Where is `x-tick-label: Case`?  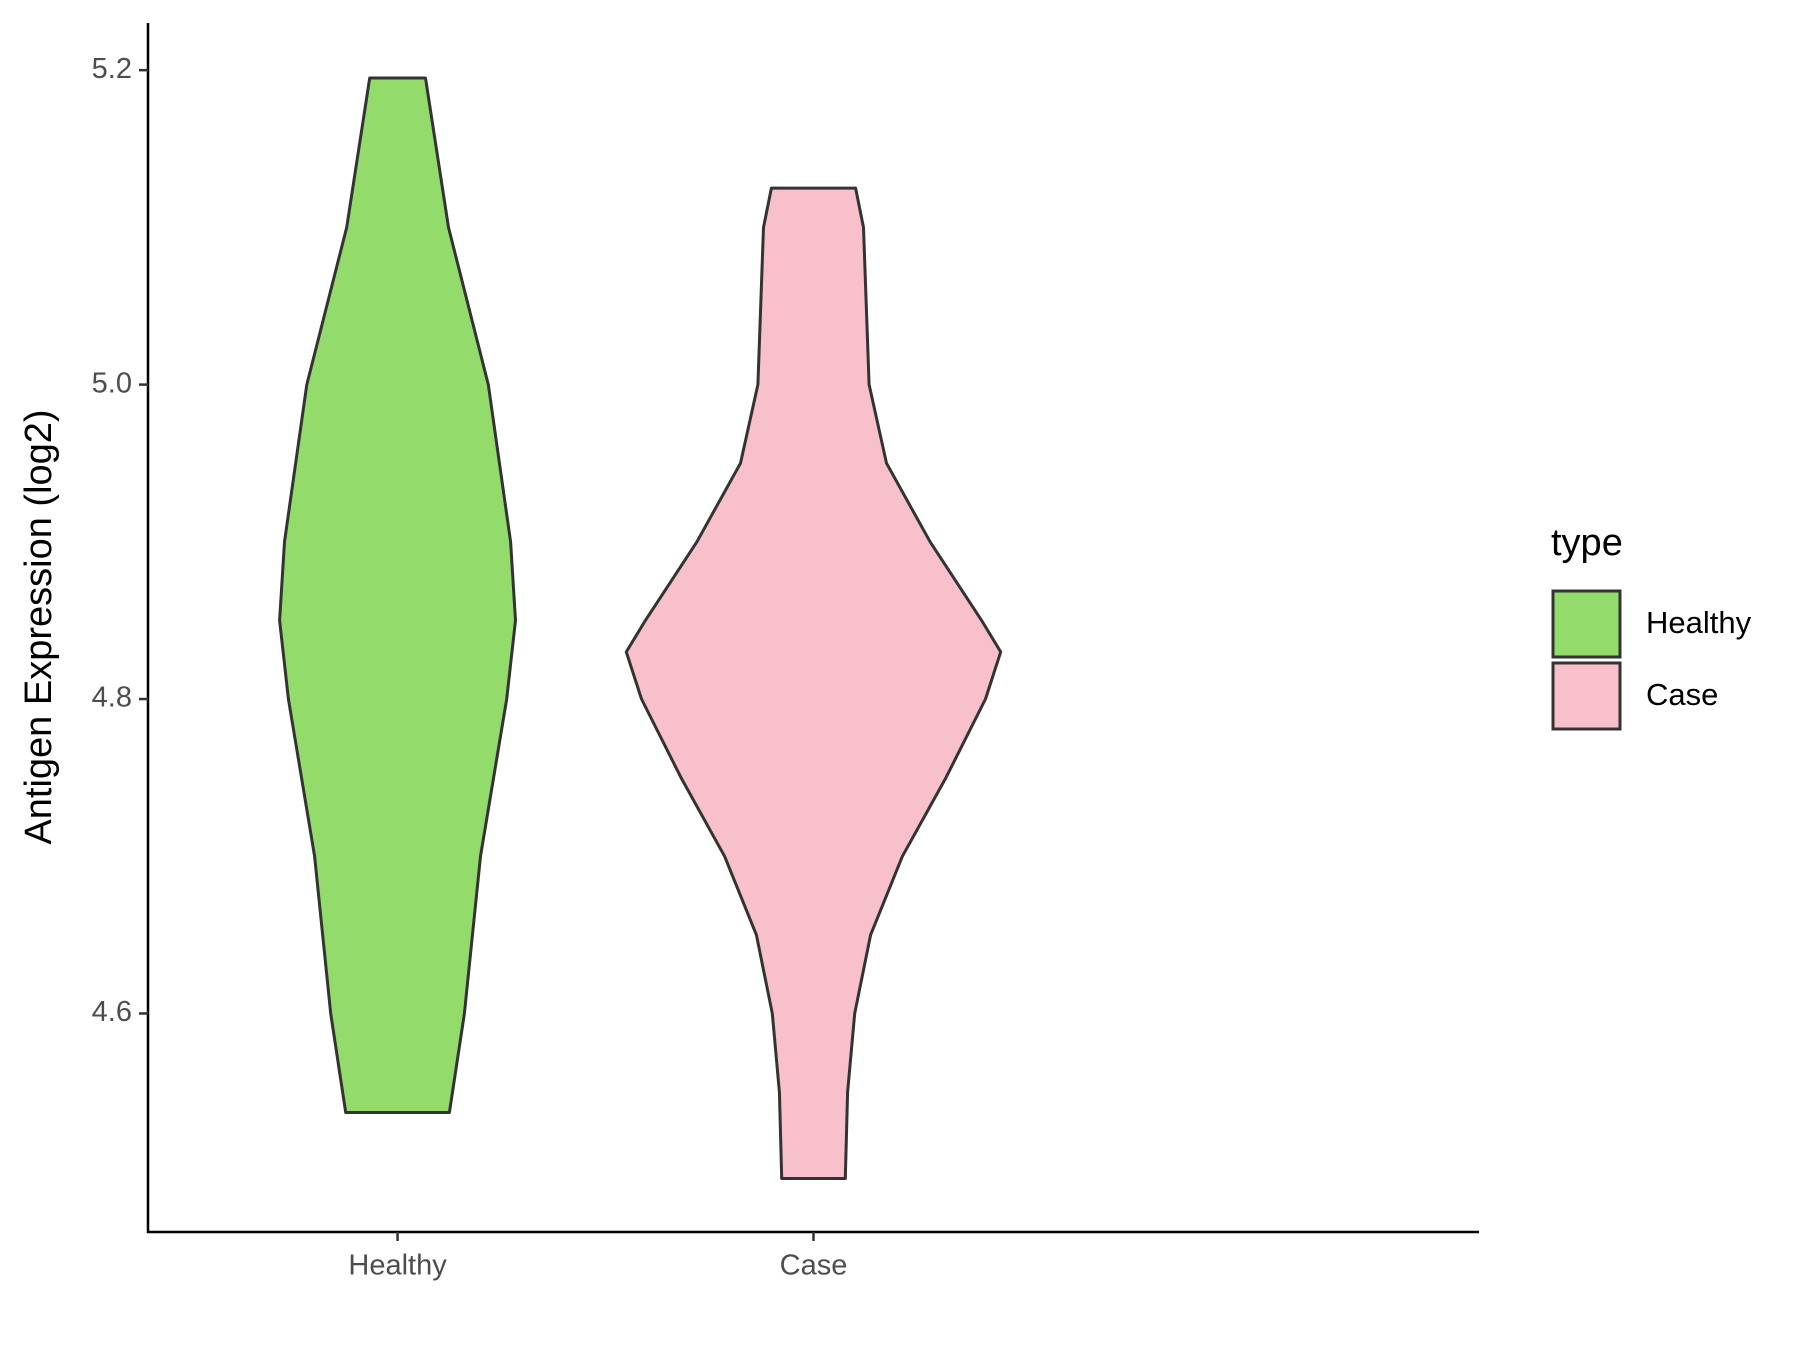
x-tick-label: Case is located at coordinates (814, 1266).